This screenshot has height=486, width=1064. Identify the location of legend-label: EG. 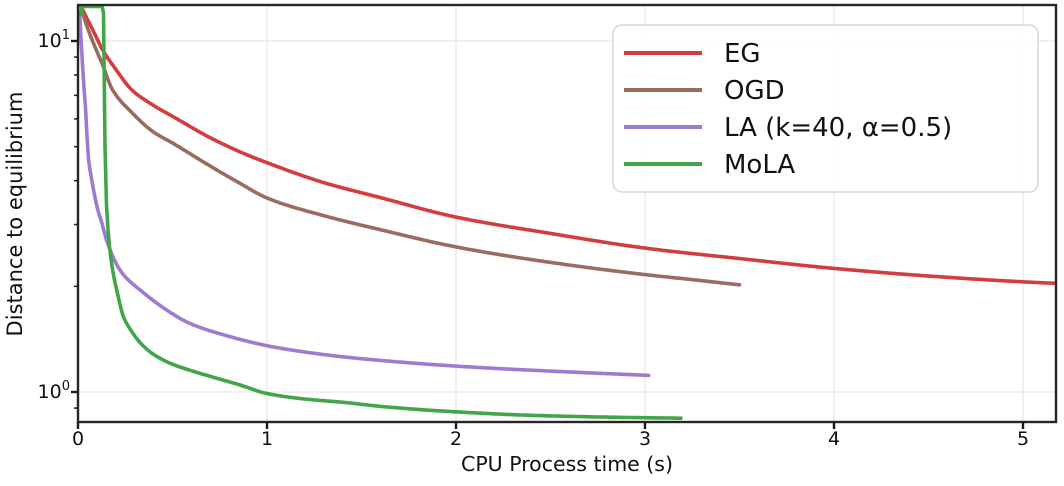
(742, 54).